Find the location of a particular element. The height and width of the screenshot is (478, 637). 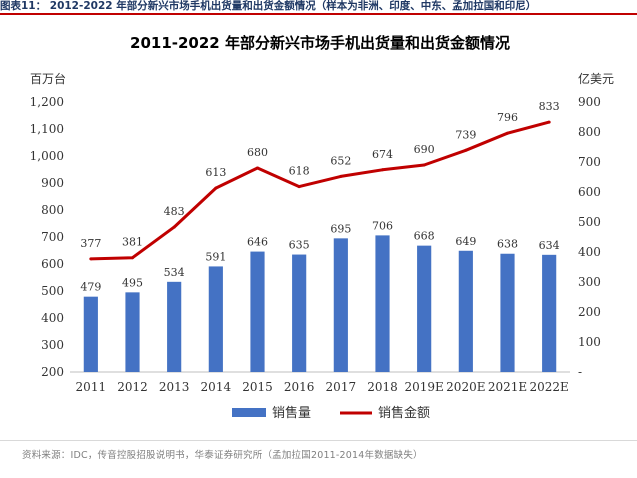

bar-data-label: 706 is located at coordinates (382, 225).